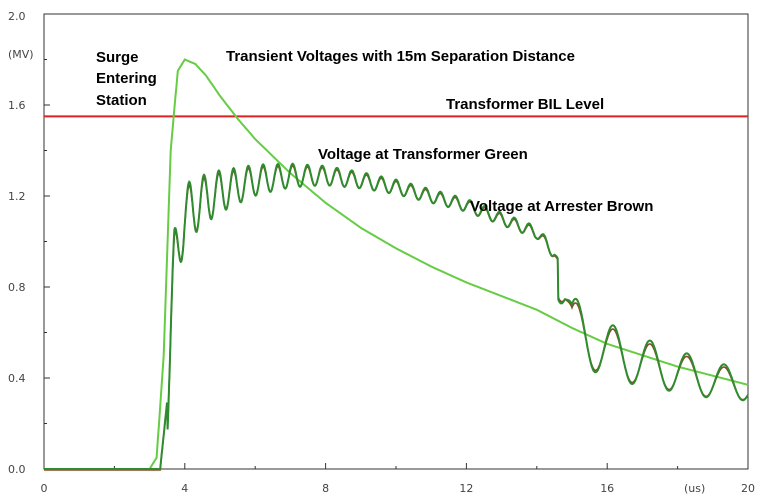  Describe the element at coordinates (748, 488) in the screenshot. I see `x-tick-label-20: 20` at that location.